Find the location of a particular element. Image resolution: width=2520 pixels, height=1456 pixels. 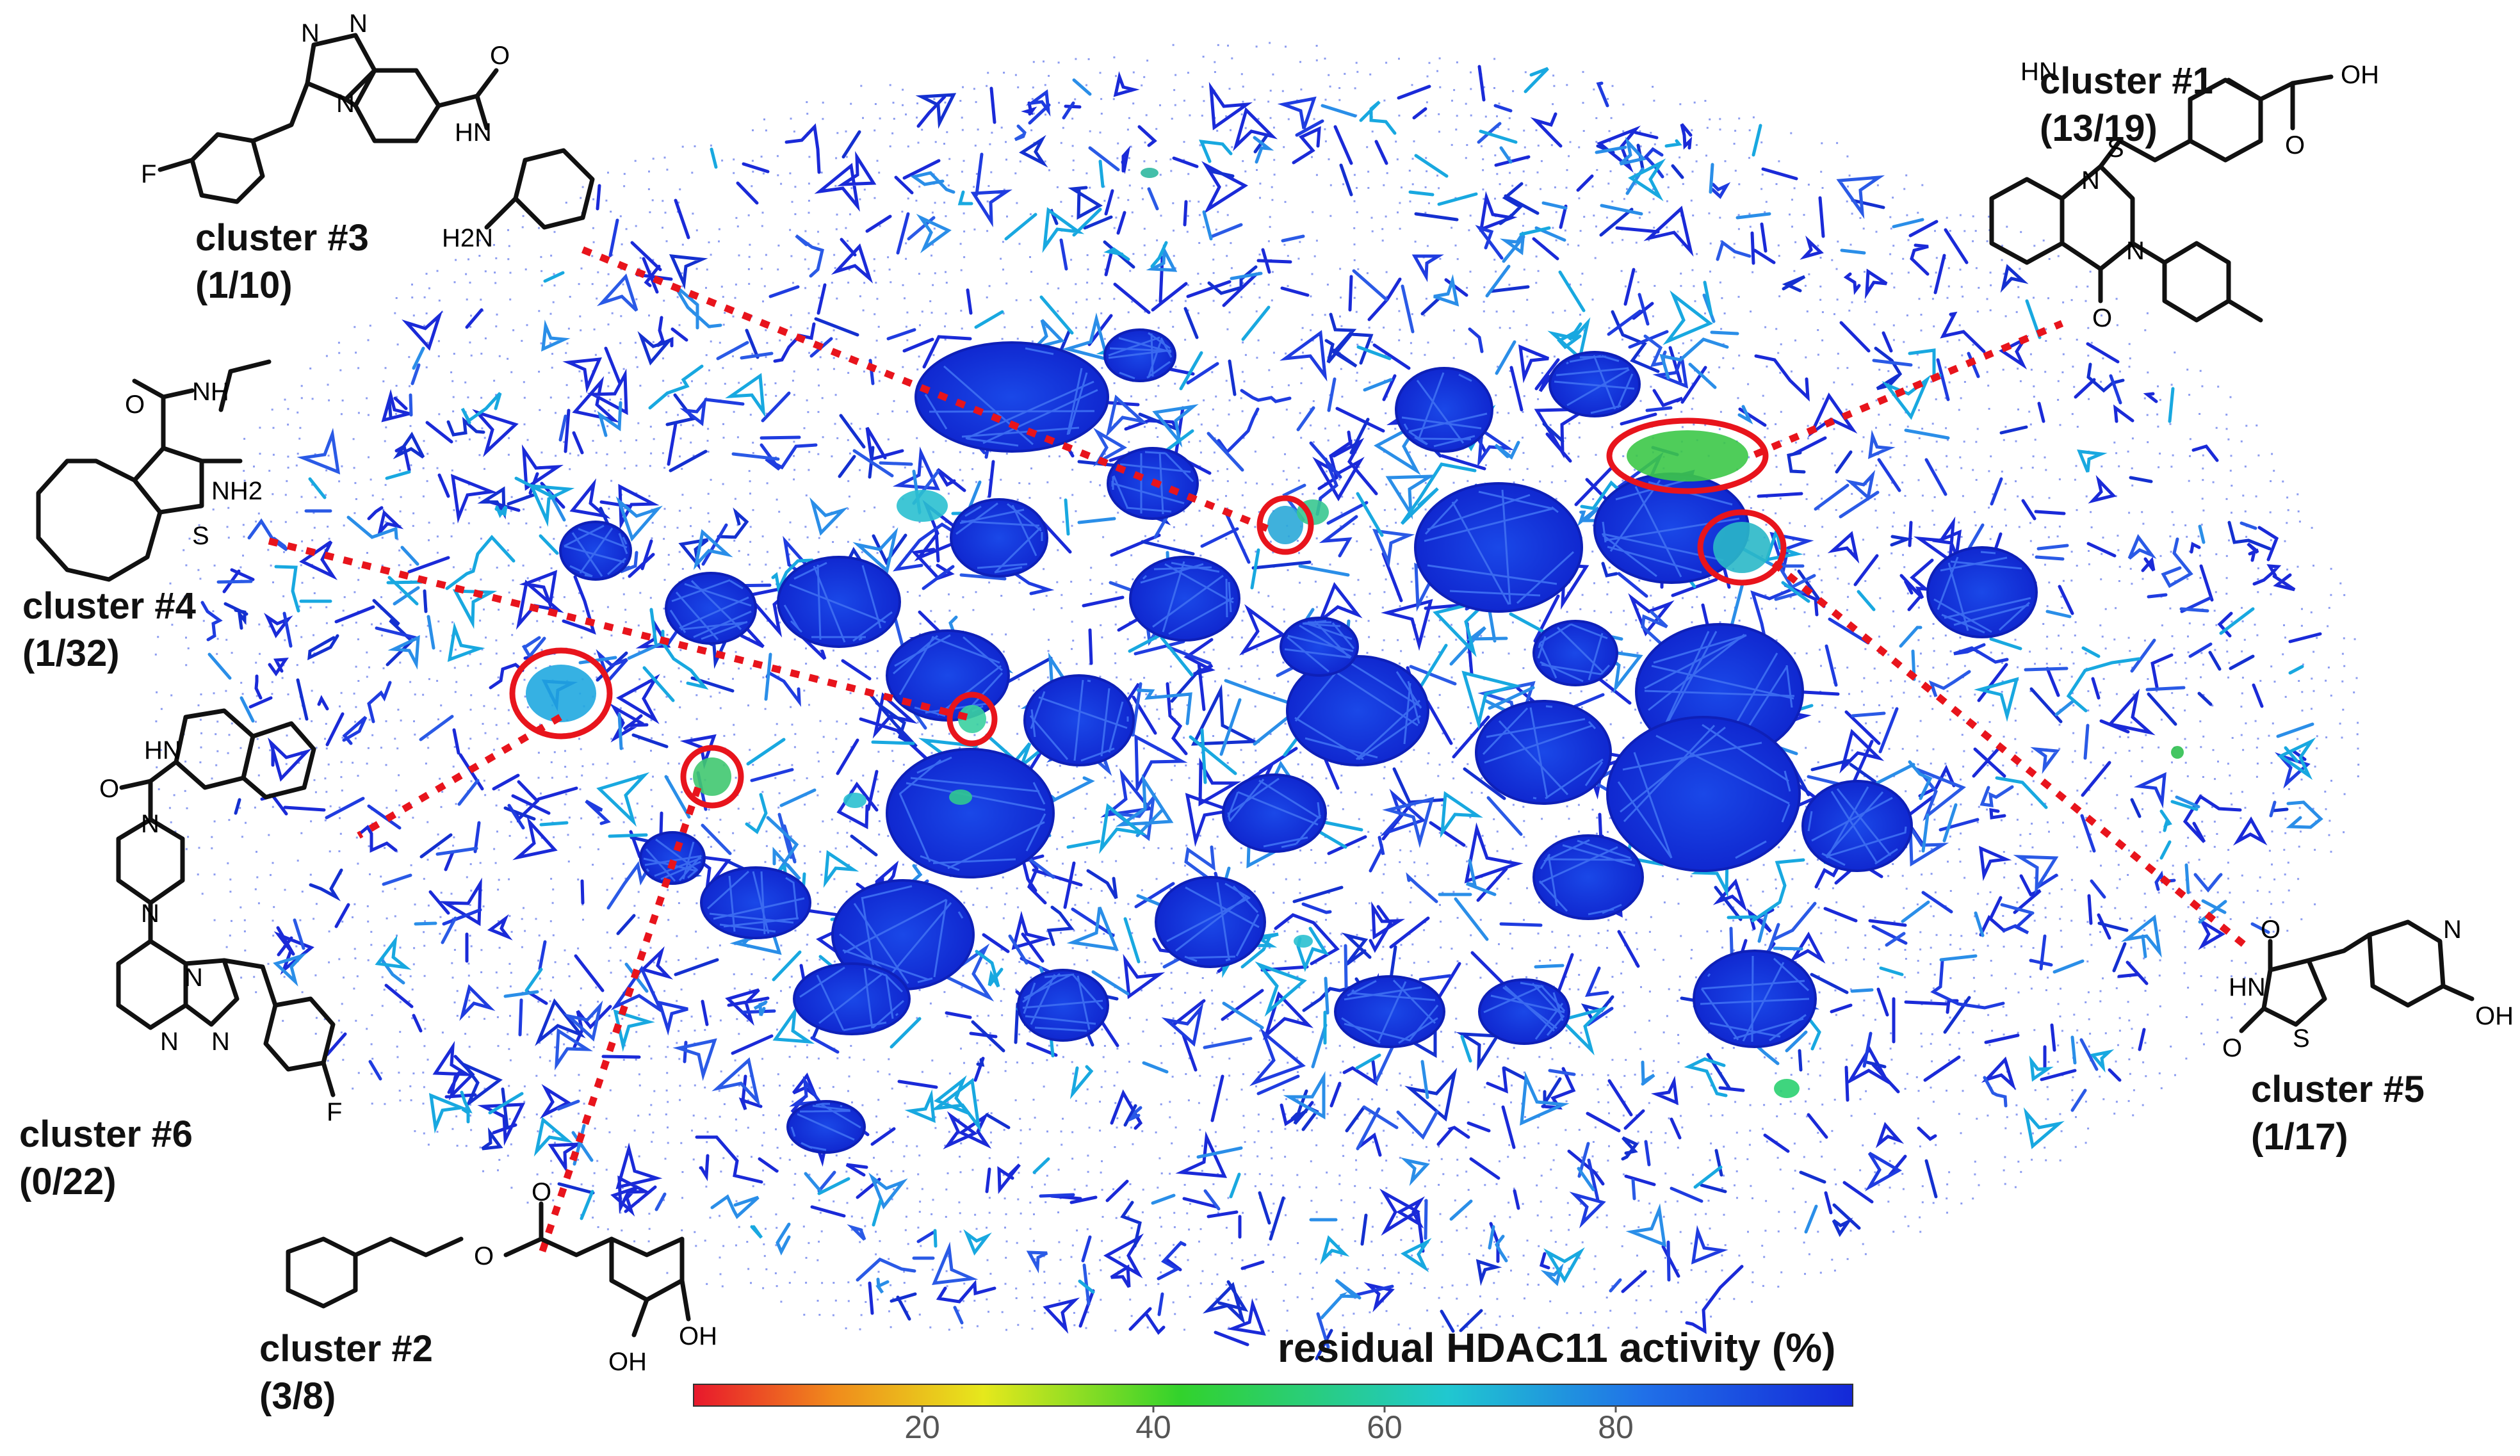

cluster-label-2: cluster #2 (3/8) is located at coordinates (346, 1373).